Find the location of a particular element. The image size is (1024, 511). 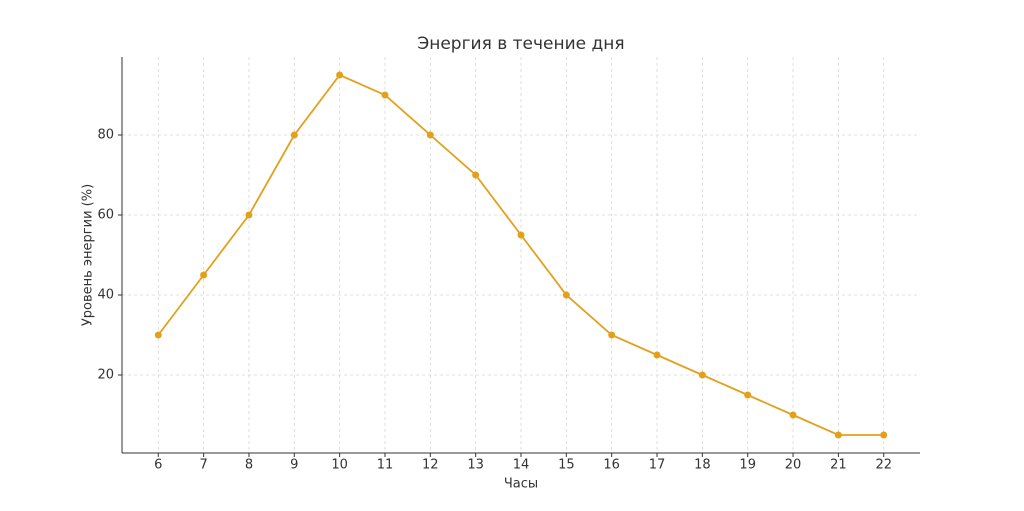

x-tick-label: 20 is located at coordinates (793, 465).